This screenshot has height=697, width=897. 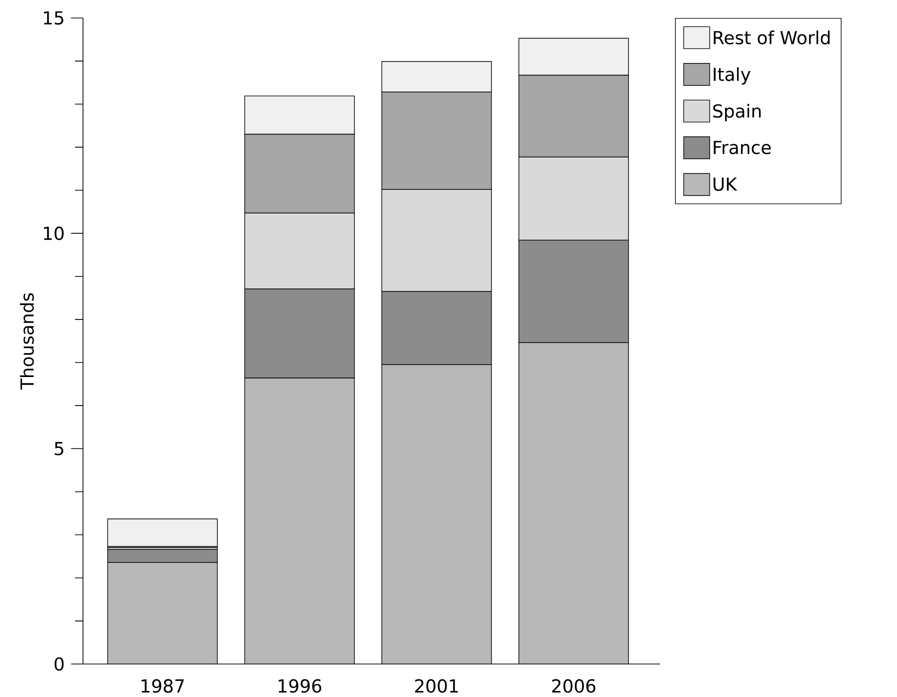 I want to click on x-tick-label: 1987, so click(x=163, y=686).